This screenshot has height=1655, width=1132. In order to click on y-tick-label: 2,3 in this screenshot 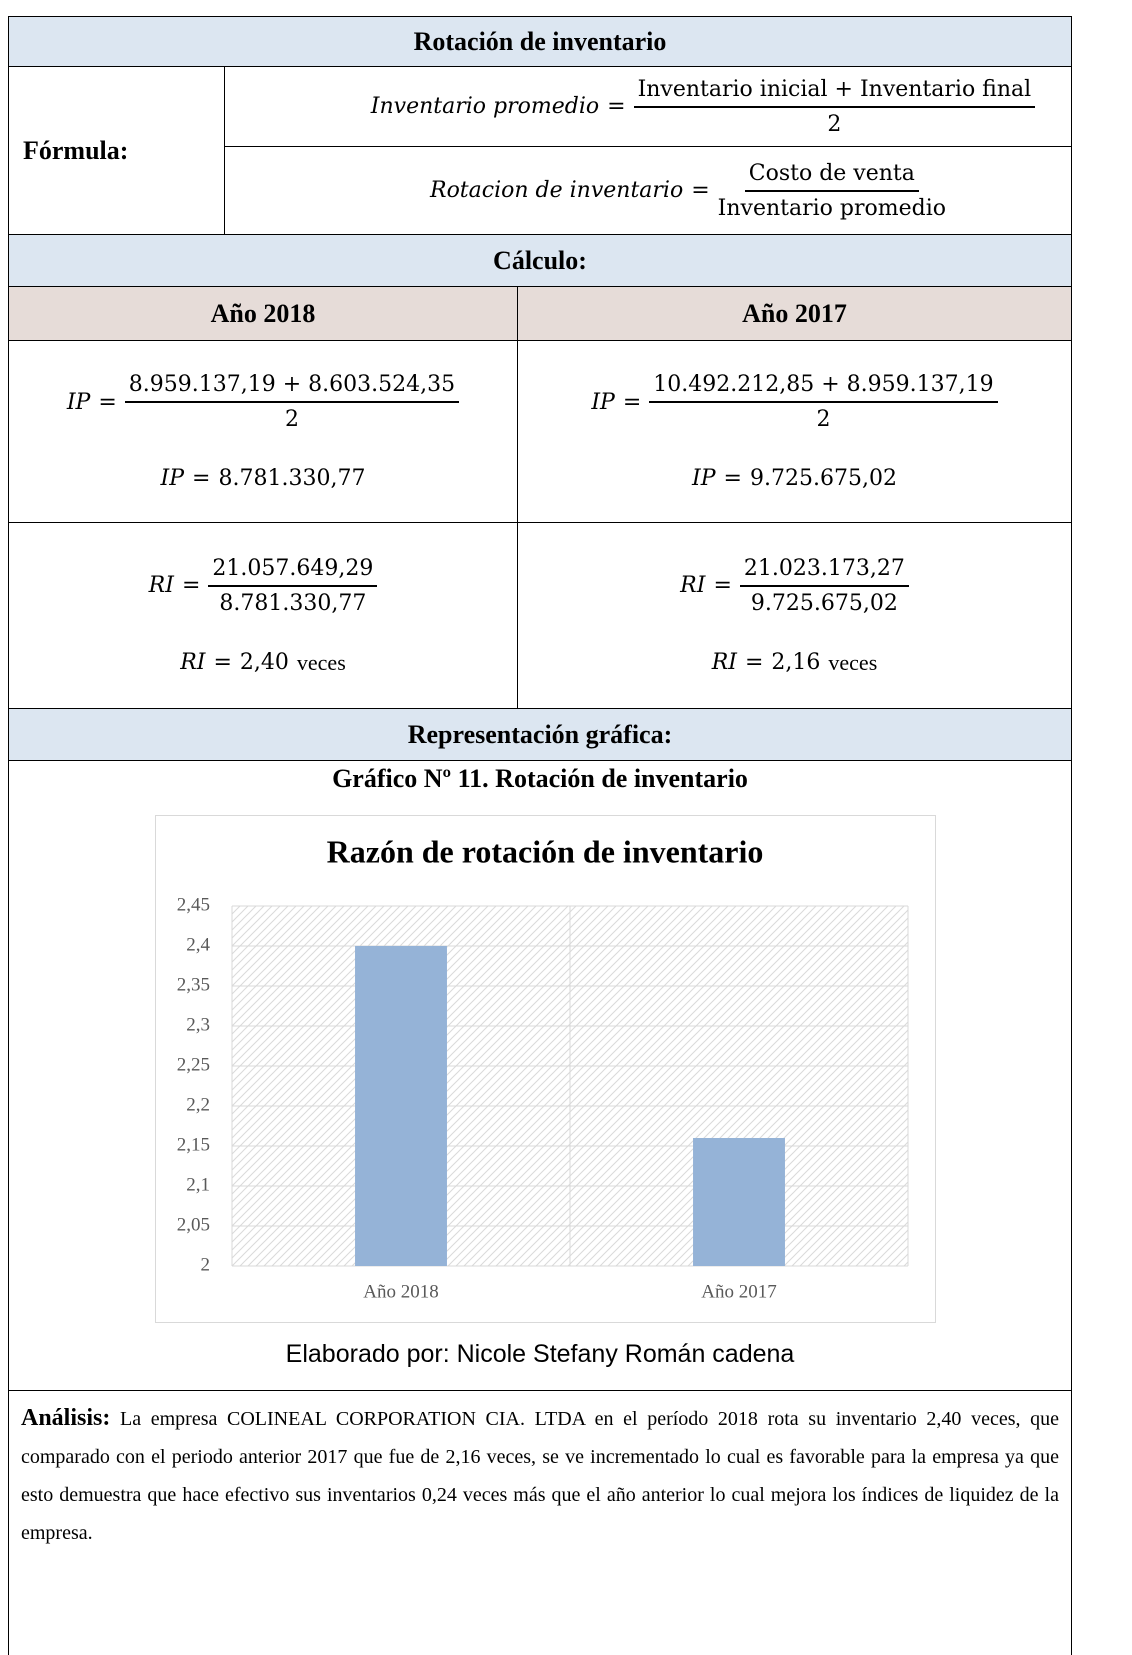, I will do `click(198, 1024)`.